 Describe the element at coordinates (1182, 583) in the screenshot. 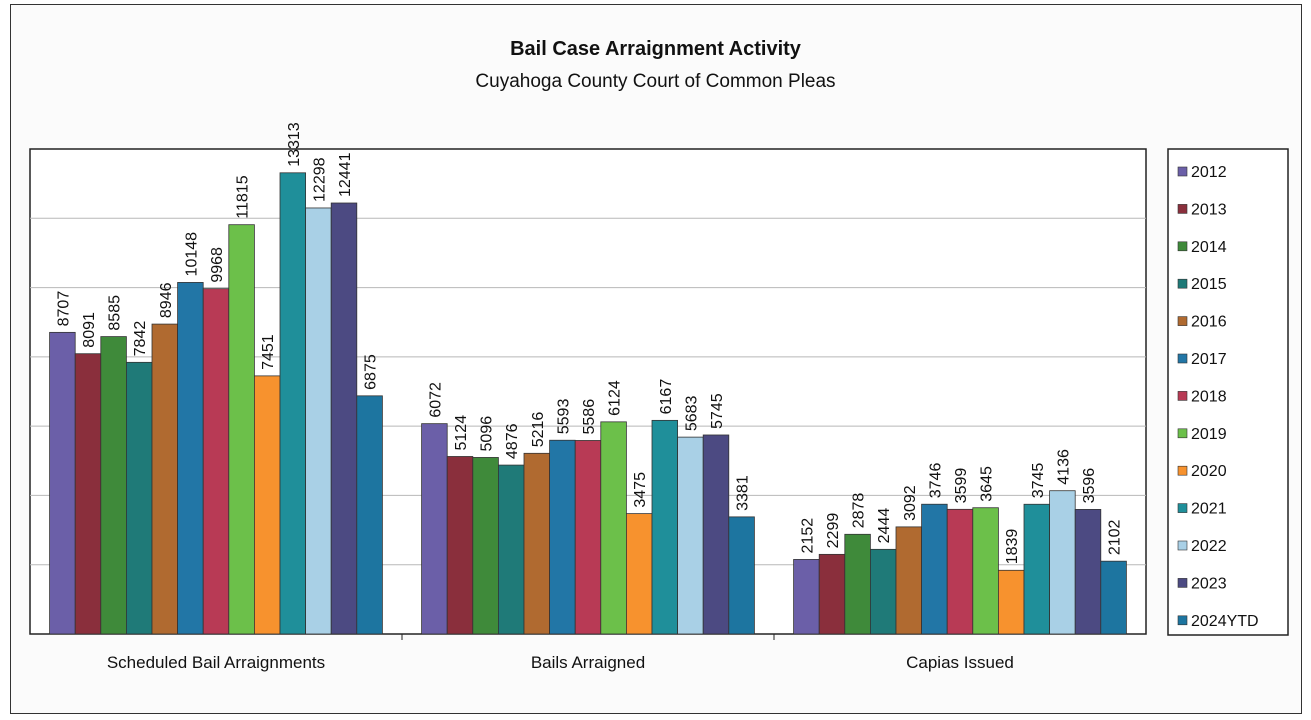

I see `legend-swatch-2023` at that location.